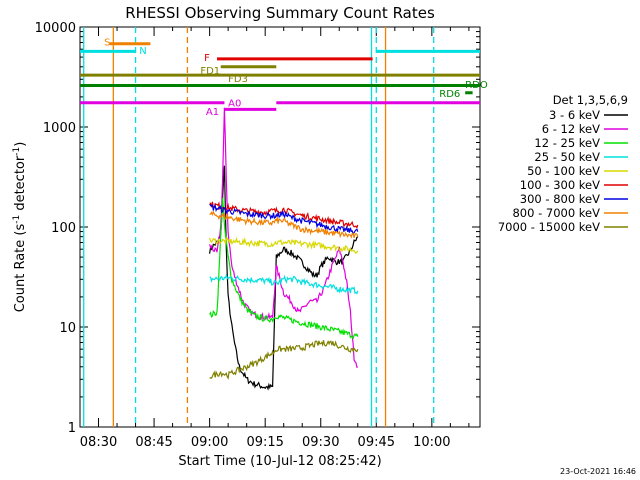 The height and width of the screenshot is (480, 640). I want to click on legend-title: Det 1,3,5,6,9, so click(590, 100).